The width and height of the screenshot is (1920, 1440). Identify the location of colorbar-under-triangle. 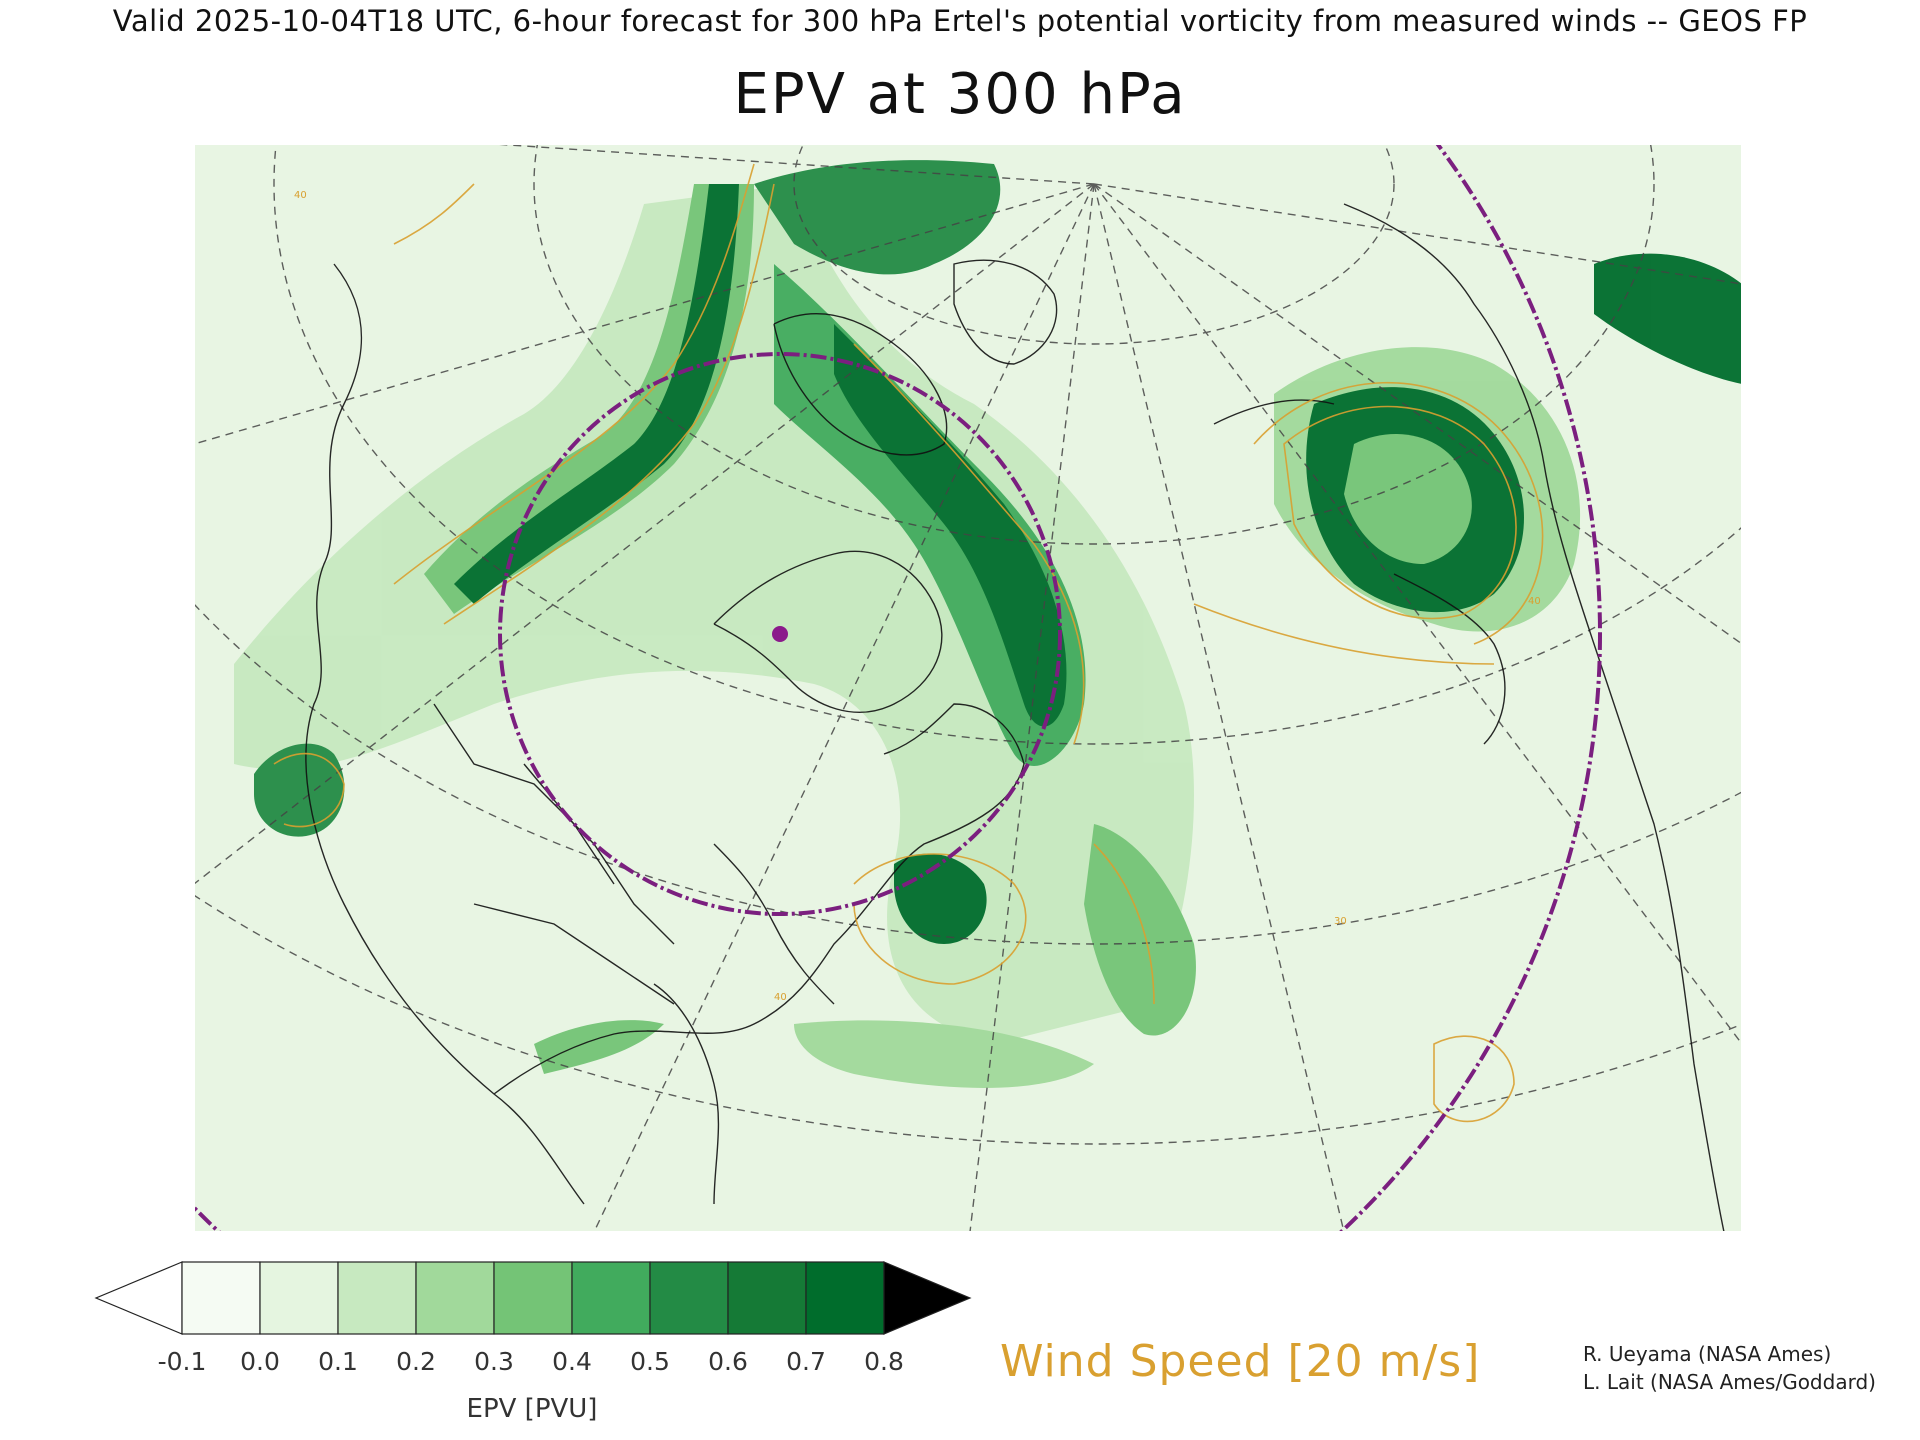
(138, 1298).